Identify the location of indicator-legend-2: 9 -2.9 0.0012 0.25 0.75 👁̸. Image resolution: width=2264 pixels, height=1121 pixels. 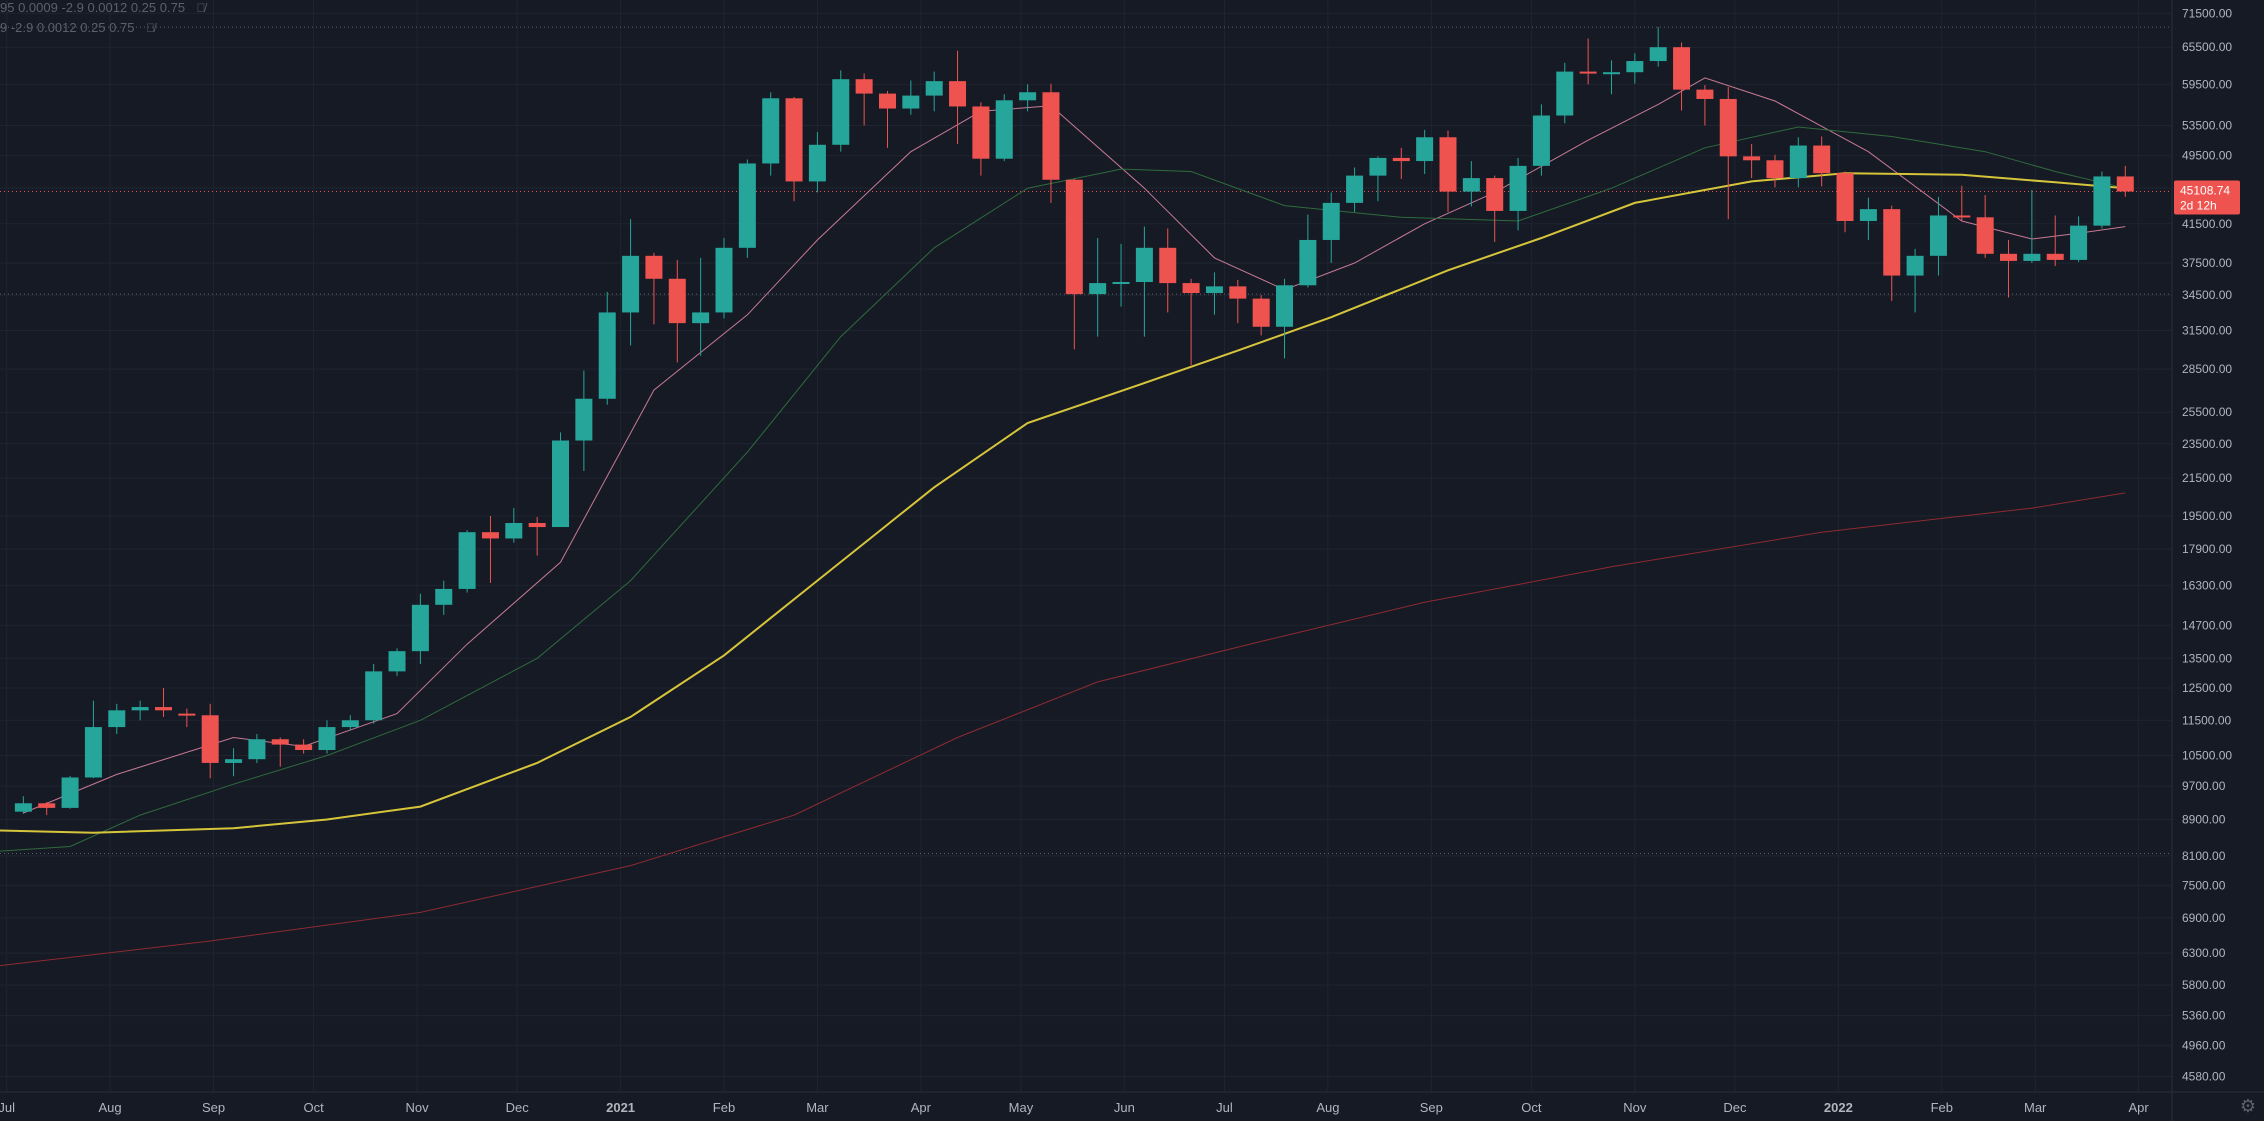
(77, 27).